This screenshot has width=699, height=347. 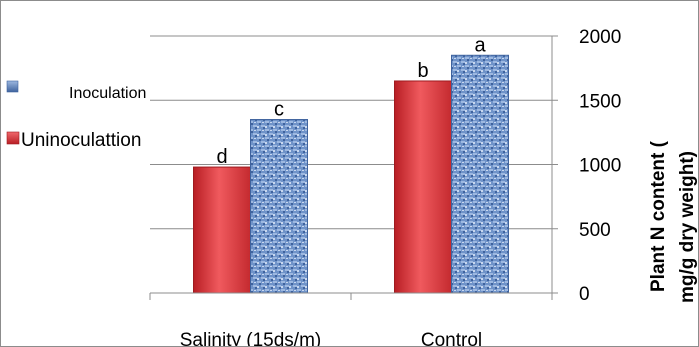 What do you see at coordinates (107, 93) in the screenshot?
I see `legend-label-inoculation: Inoculation` at bounding box center [107, 93].